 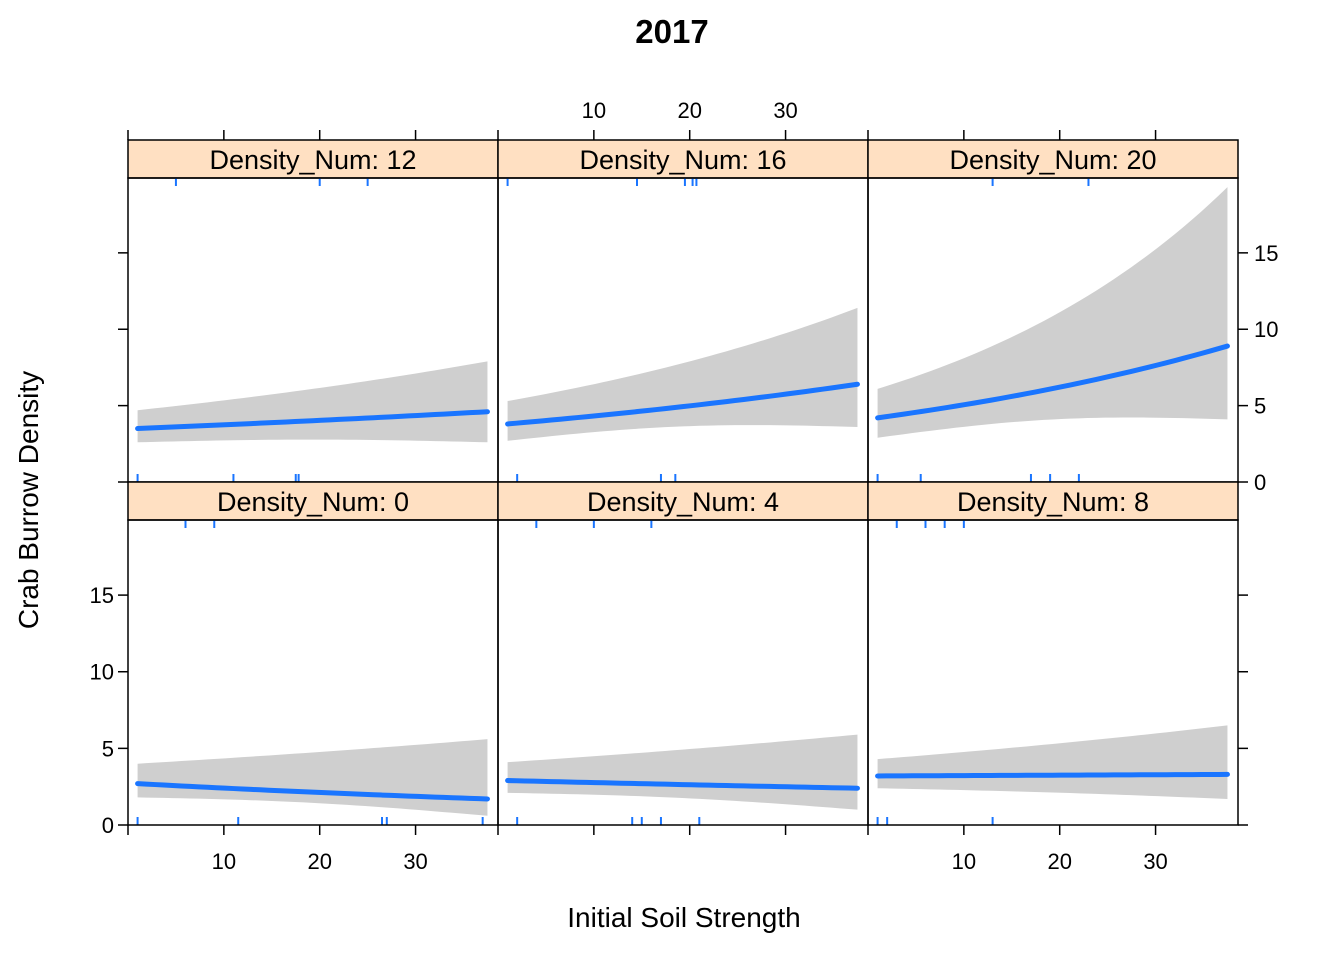 I want to click on panel-strip-label: Density_Num: 4, so click(x=683, y=502).